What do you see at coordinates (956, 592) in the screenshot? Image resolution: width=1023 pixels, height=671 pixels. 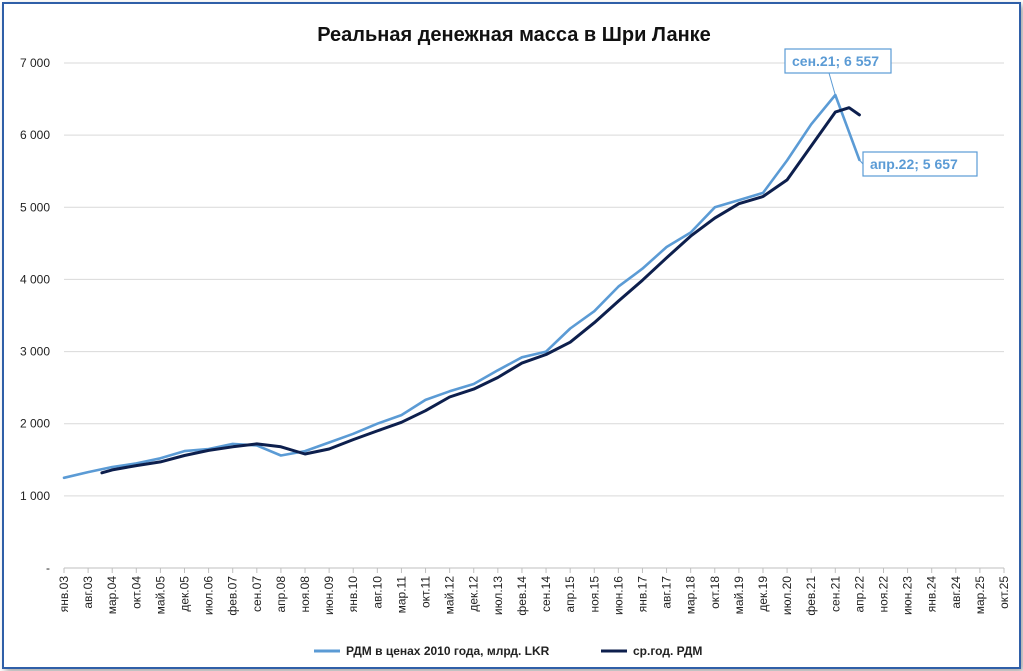 I see `x-tick-label: авг.24` at bounding box center [956, 592].